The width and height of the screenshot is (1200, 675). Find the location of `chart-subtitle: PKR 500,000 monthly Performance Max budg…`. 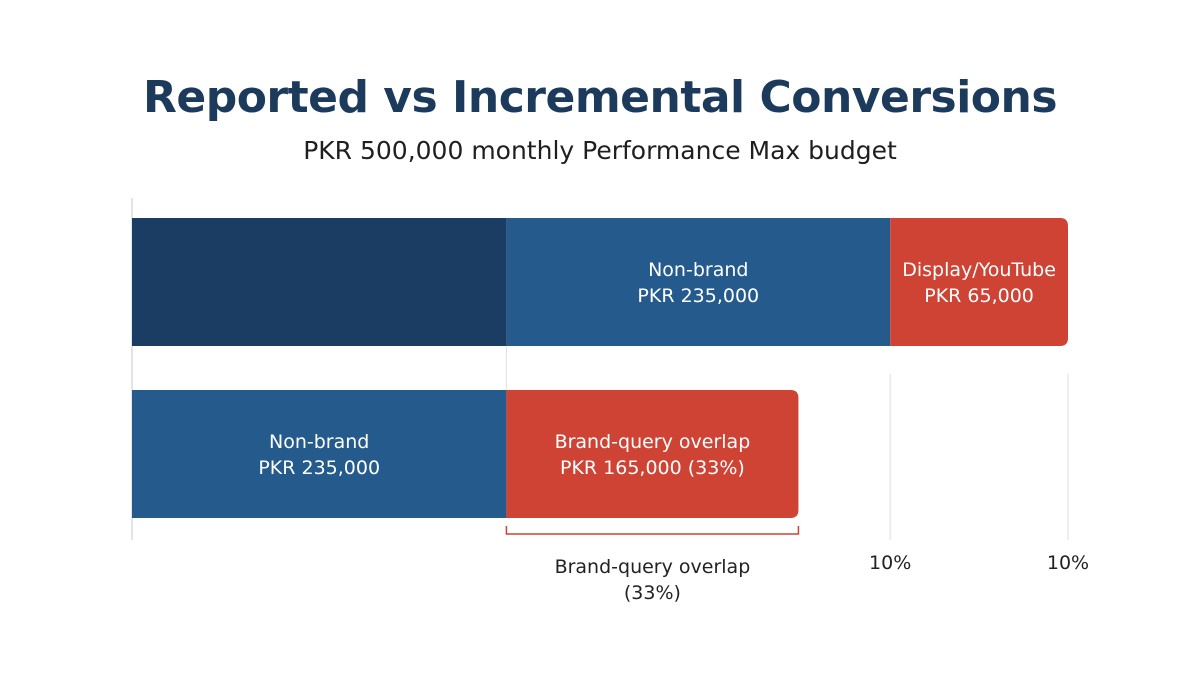

chart-subtitle: PKR 500,000 monthly Performance Max budg… is located at coordinates (600, 150).